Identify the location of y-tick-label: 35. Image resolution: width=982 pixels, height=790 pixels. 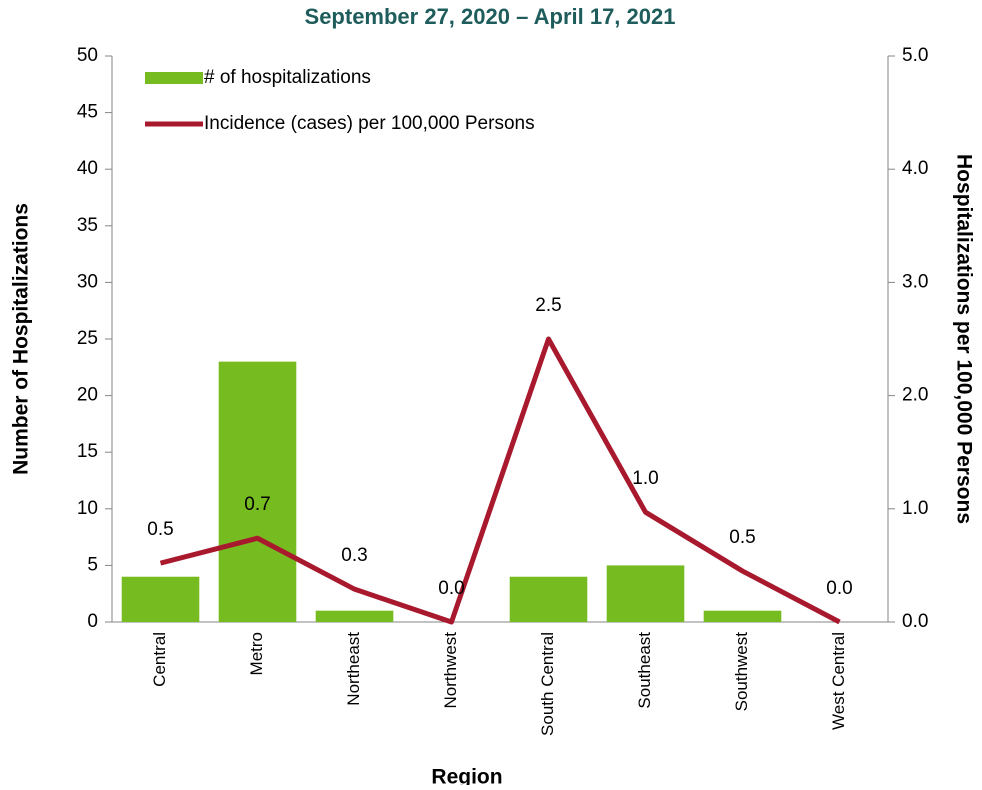
(87, 225).